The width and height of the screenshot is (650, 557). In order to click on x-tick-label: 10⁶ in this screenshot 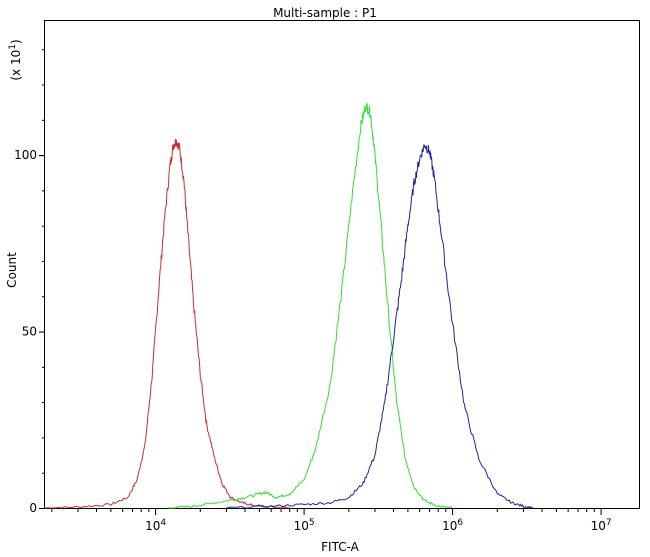, I will do `click(452, 525)`.